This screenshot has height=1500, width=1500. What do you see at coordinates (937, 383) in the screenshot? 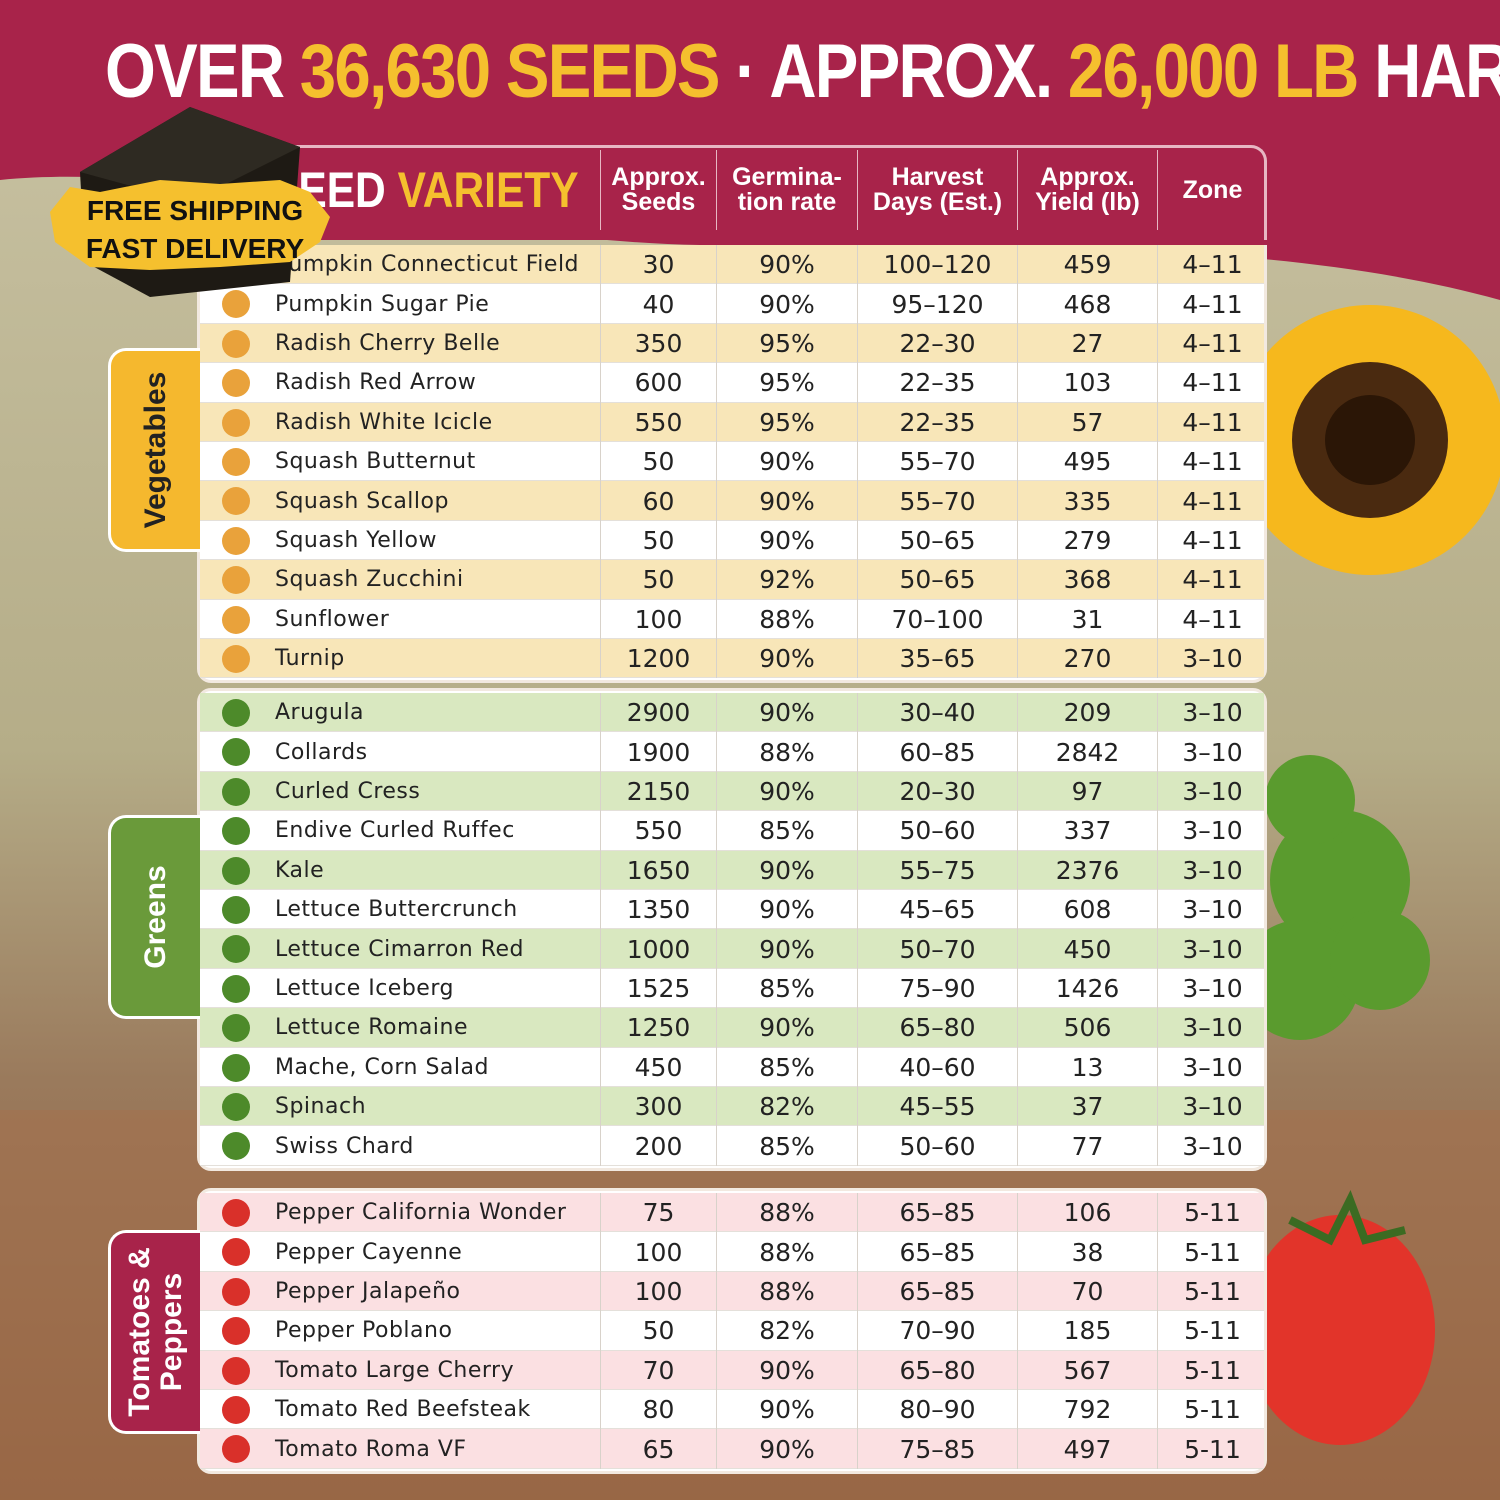
I see `table-cell: 22–35` at bounding box center [937, 383].